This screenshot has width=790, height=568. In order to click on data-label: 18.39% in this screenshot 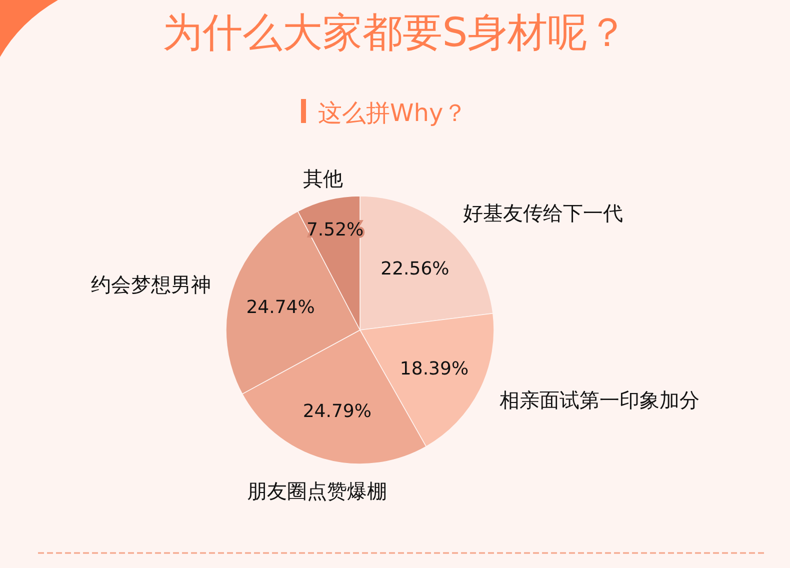, I will do `click(434, 369)`.